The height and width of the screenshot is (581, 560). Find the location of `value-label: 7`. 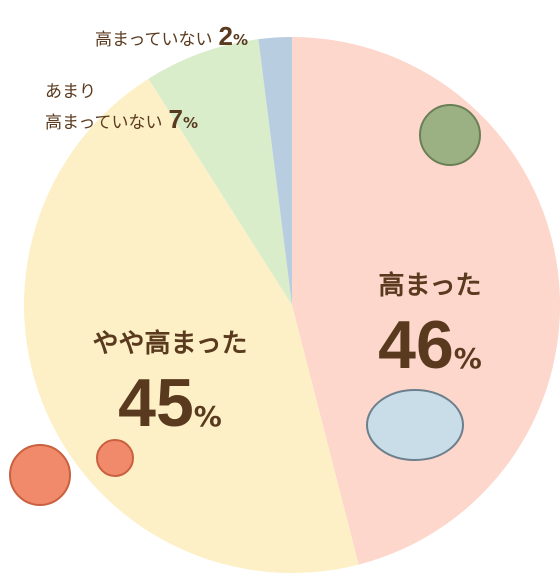

value-label: 7 is located at coordinates (175, 119).